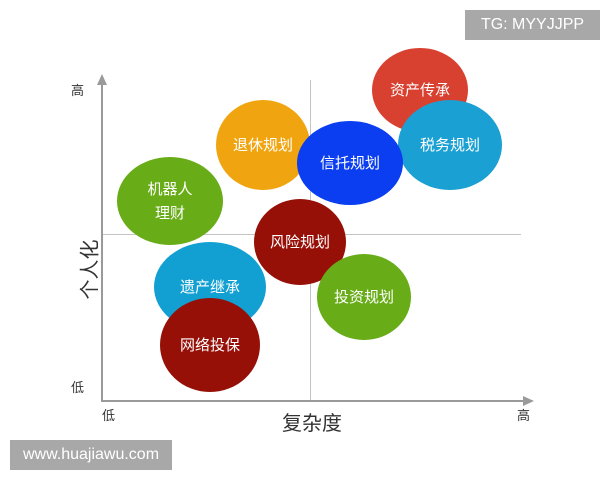 Image resolution: width=600 pixels, height=480 pixels. Describe the element at coordinates (91, 455) in the screenshot. I see `watermark-bottom: www.huajiawu.com` at that location.